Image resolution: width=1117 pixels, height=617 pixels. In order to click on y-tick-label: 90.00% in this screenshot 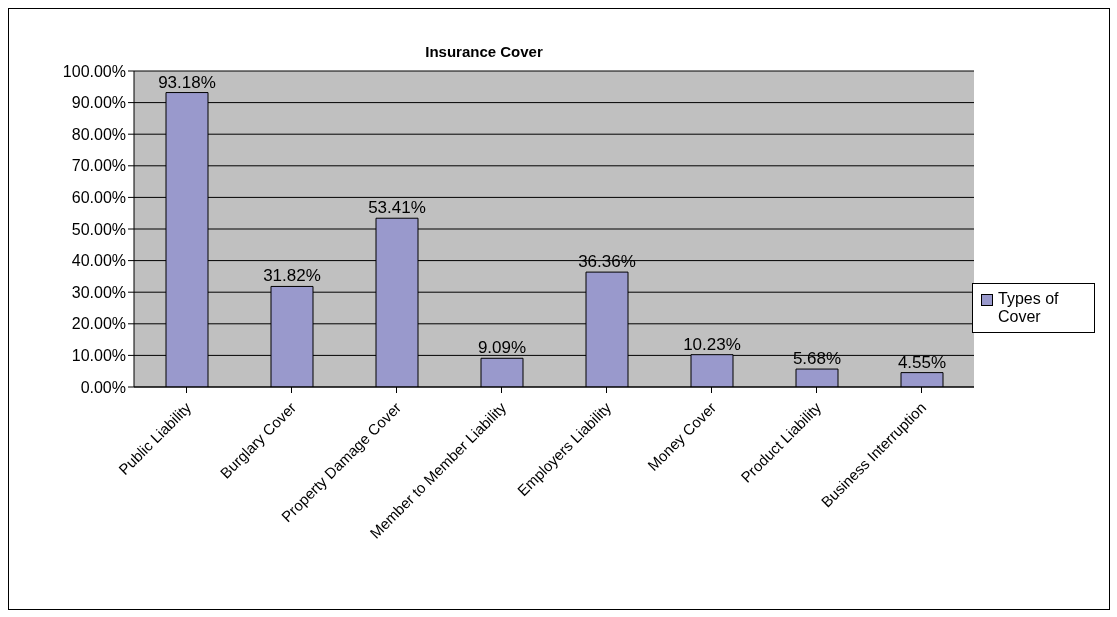, I will do `click(98, 103)`.